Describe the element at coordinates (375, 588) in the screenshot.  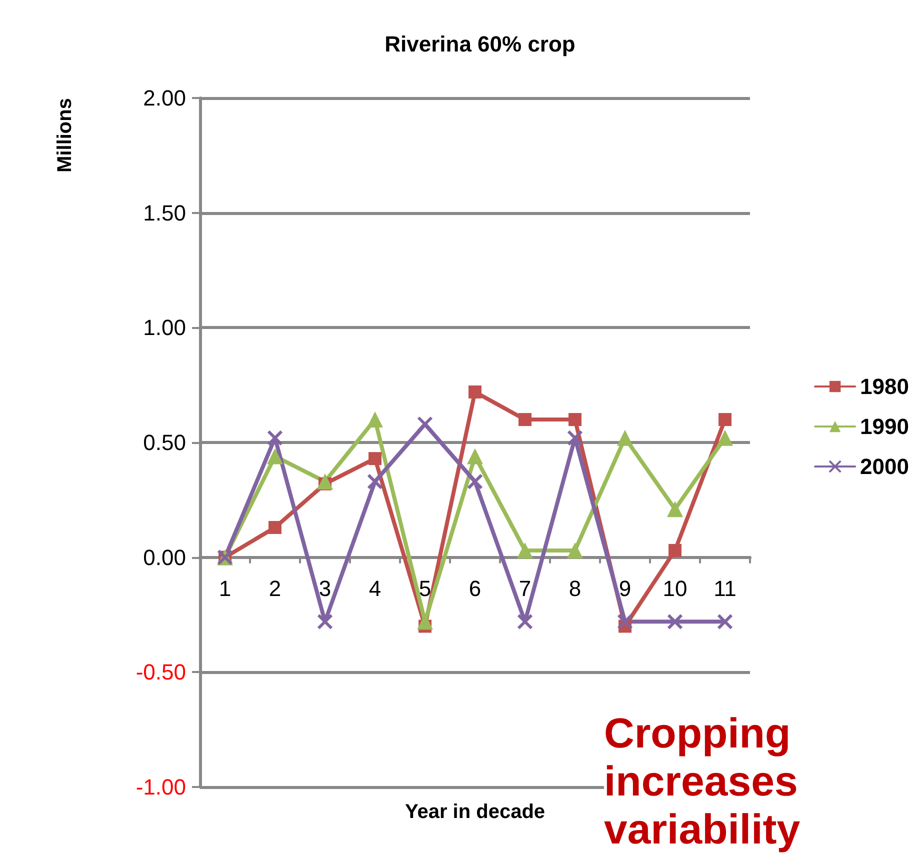
I see `x-tick-label: 4` at that location.